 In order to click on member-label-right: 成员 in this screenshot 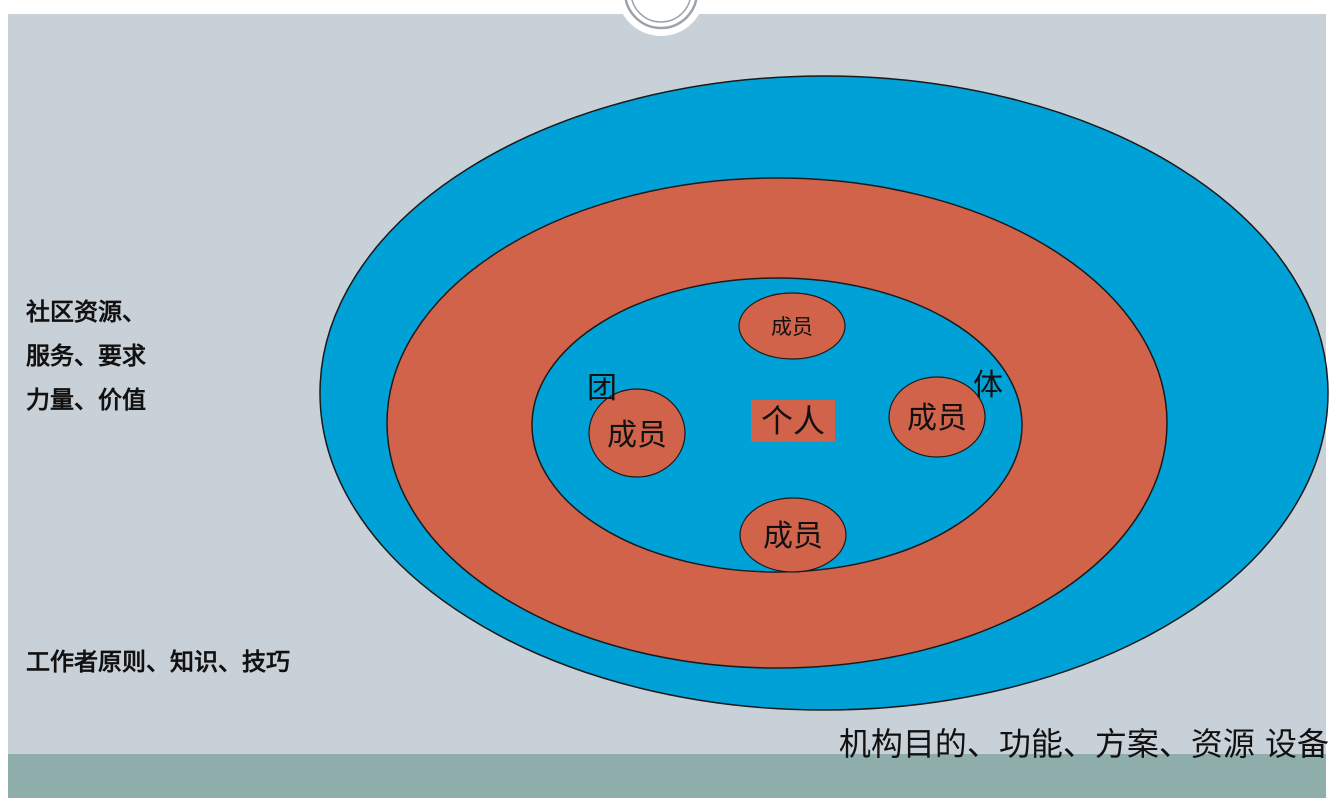, I will do `click(937, 418)`.